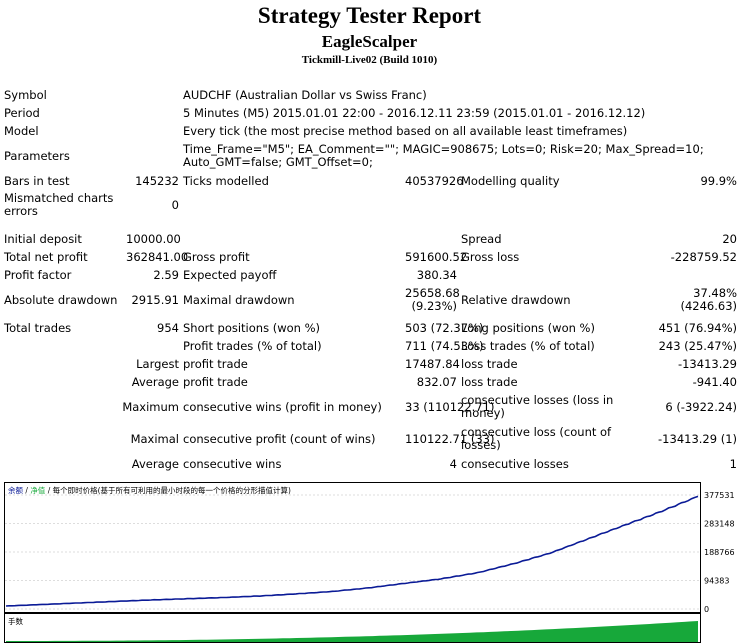 The image size is (739, 643). What do you see at coordinates (510, 180) in the screenshot?
I see `quality-label: Modelling quality` at bounding box center [510, 180].